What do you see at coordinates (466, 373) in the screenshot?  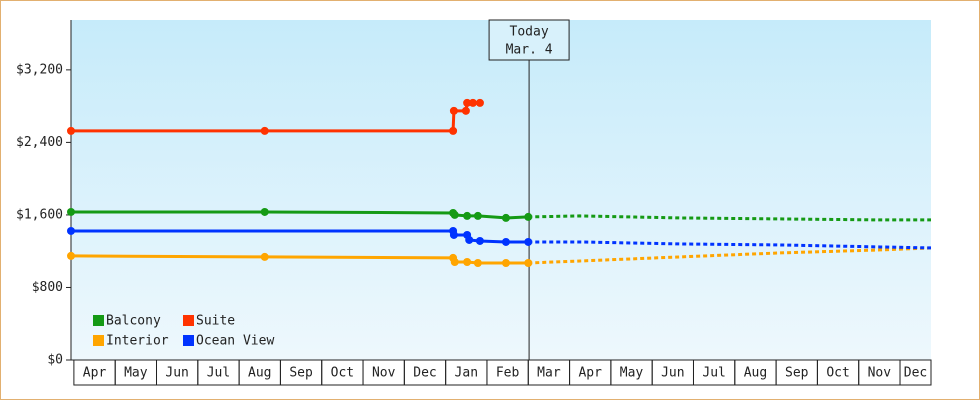 I see `x-tick-label: Jan` at bounding box center [466, 373].